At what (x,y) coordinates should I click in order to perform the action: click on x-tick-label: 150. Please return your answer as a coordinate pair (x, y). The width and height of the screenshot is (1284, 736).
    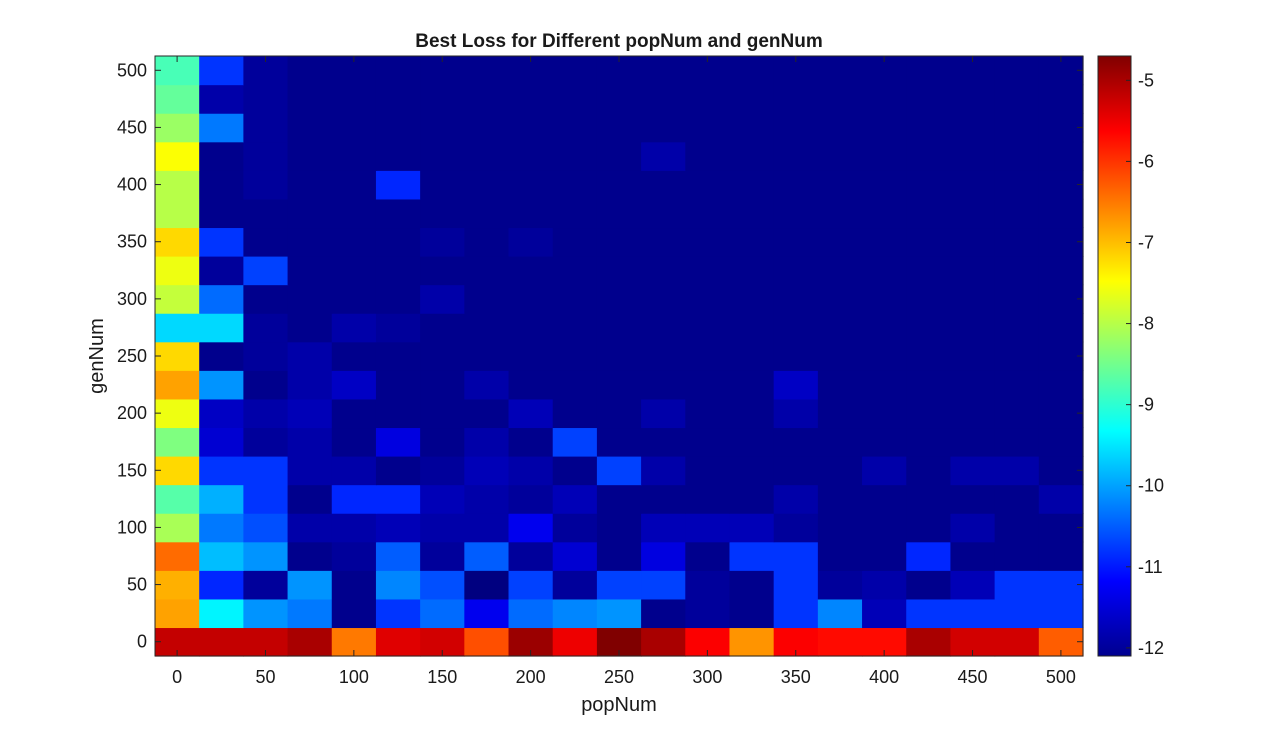
    Looking at the image, I should click on (442, 677).